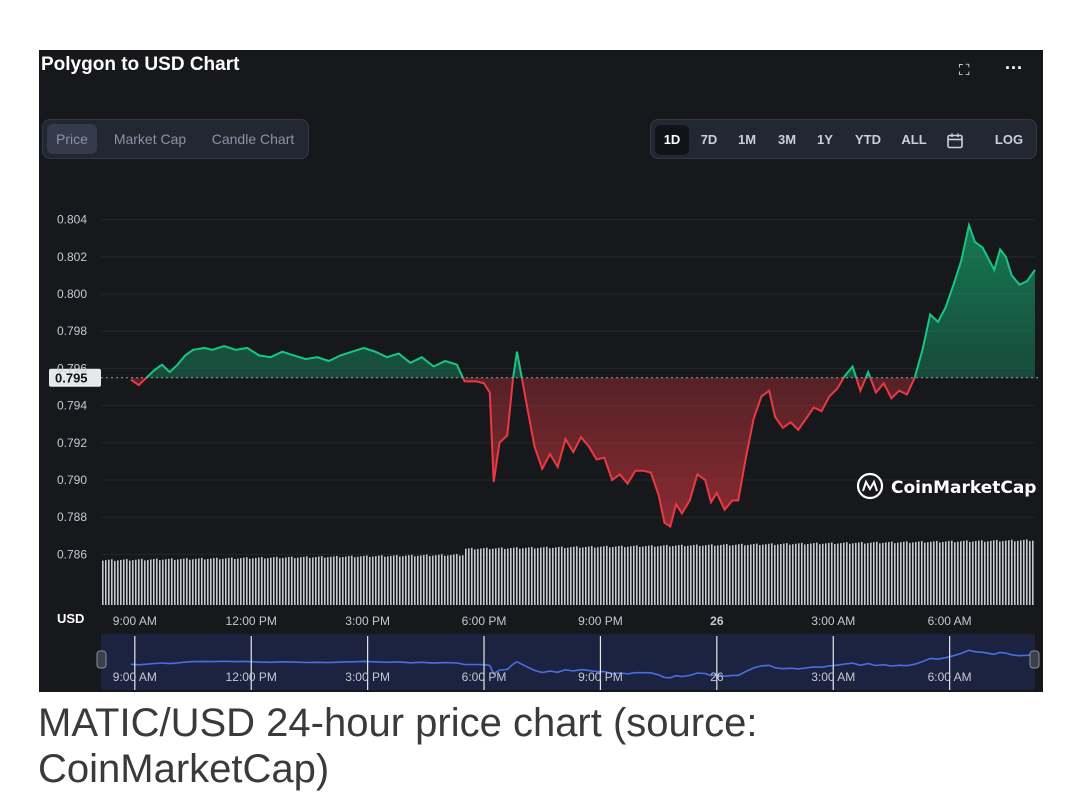  Describe the element at coordinates (253, 139) in the screenshot. I see `tab-candle-chart: Candle Chart` at that location.